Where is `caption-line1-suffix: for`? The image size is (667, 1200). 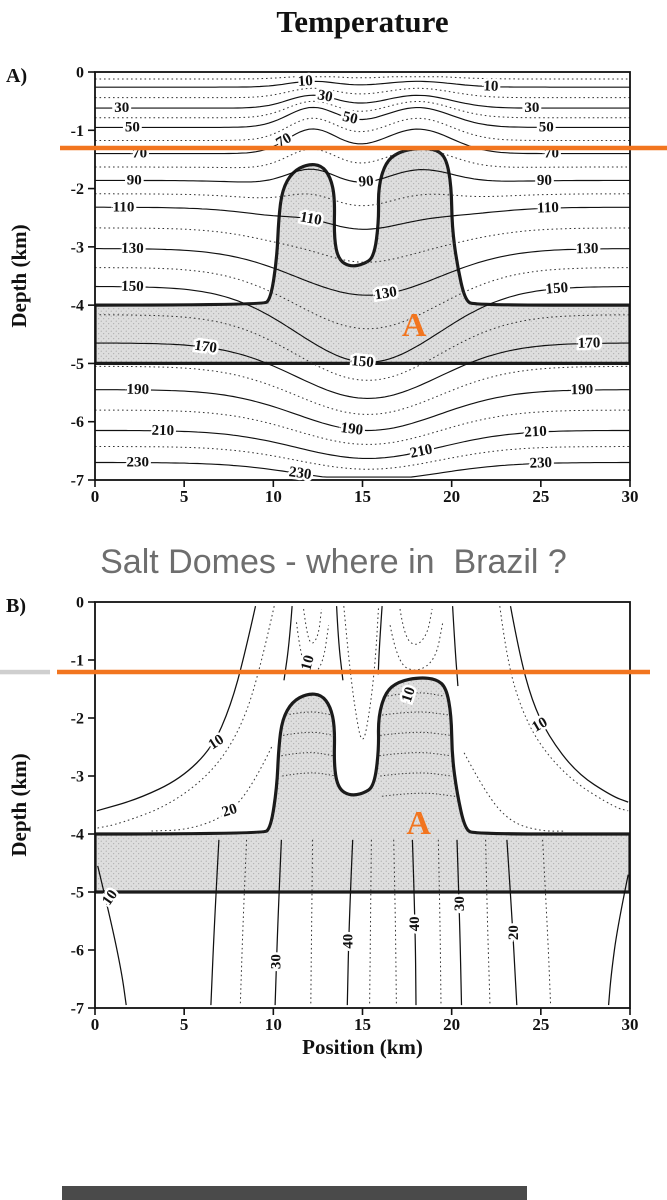 caption-line1-suffix: for is located at coordinates (541, 1198).